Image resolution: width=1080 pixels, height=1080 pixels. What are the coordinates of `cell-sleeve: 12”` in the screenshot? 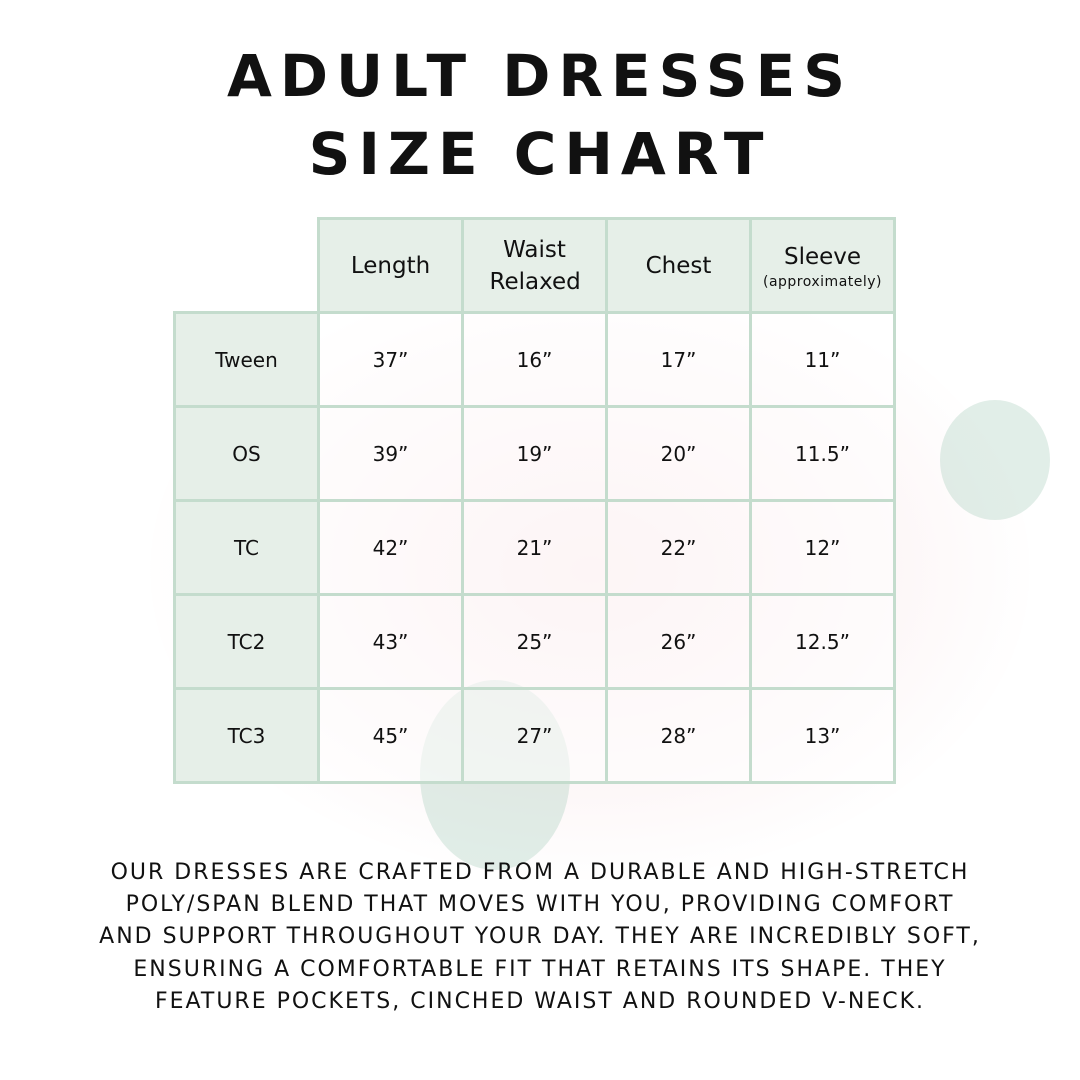 It's located at (822, 547).